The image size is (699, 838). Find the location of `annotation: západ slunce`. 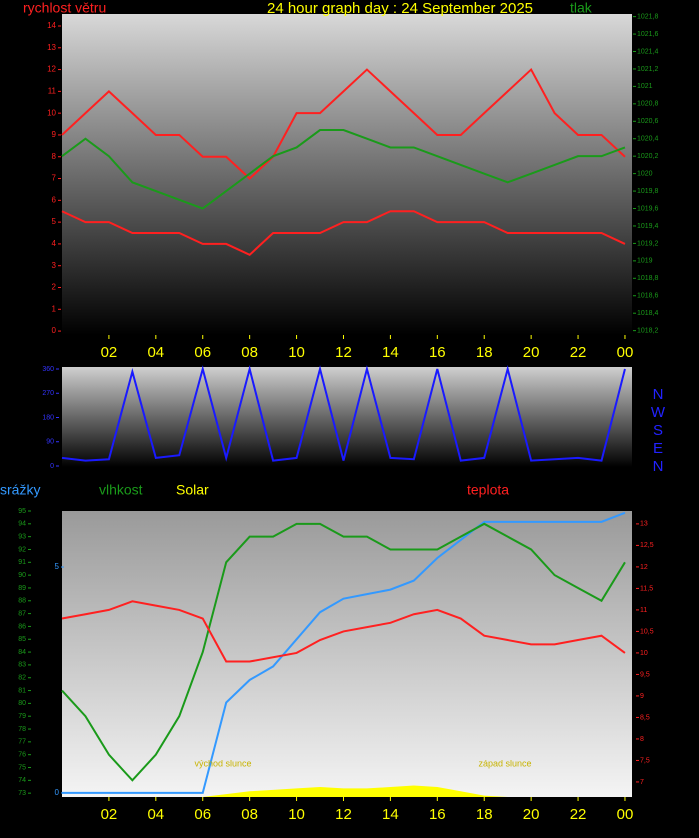

annotation: západ slunce is located at coordinates (504, 763).